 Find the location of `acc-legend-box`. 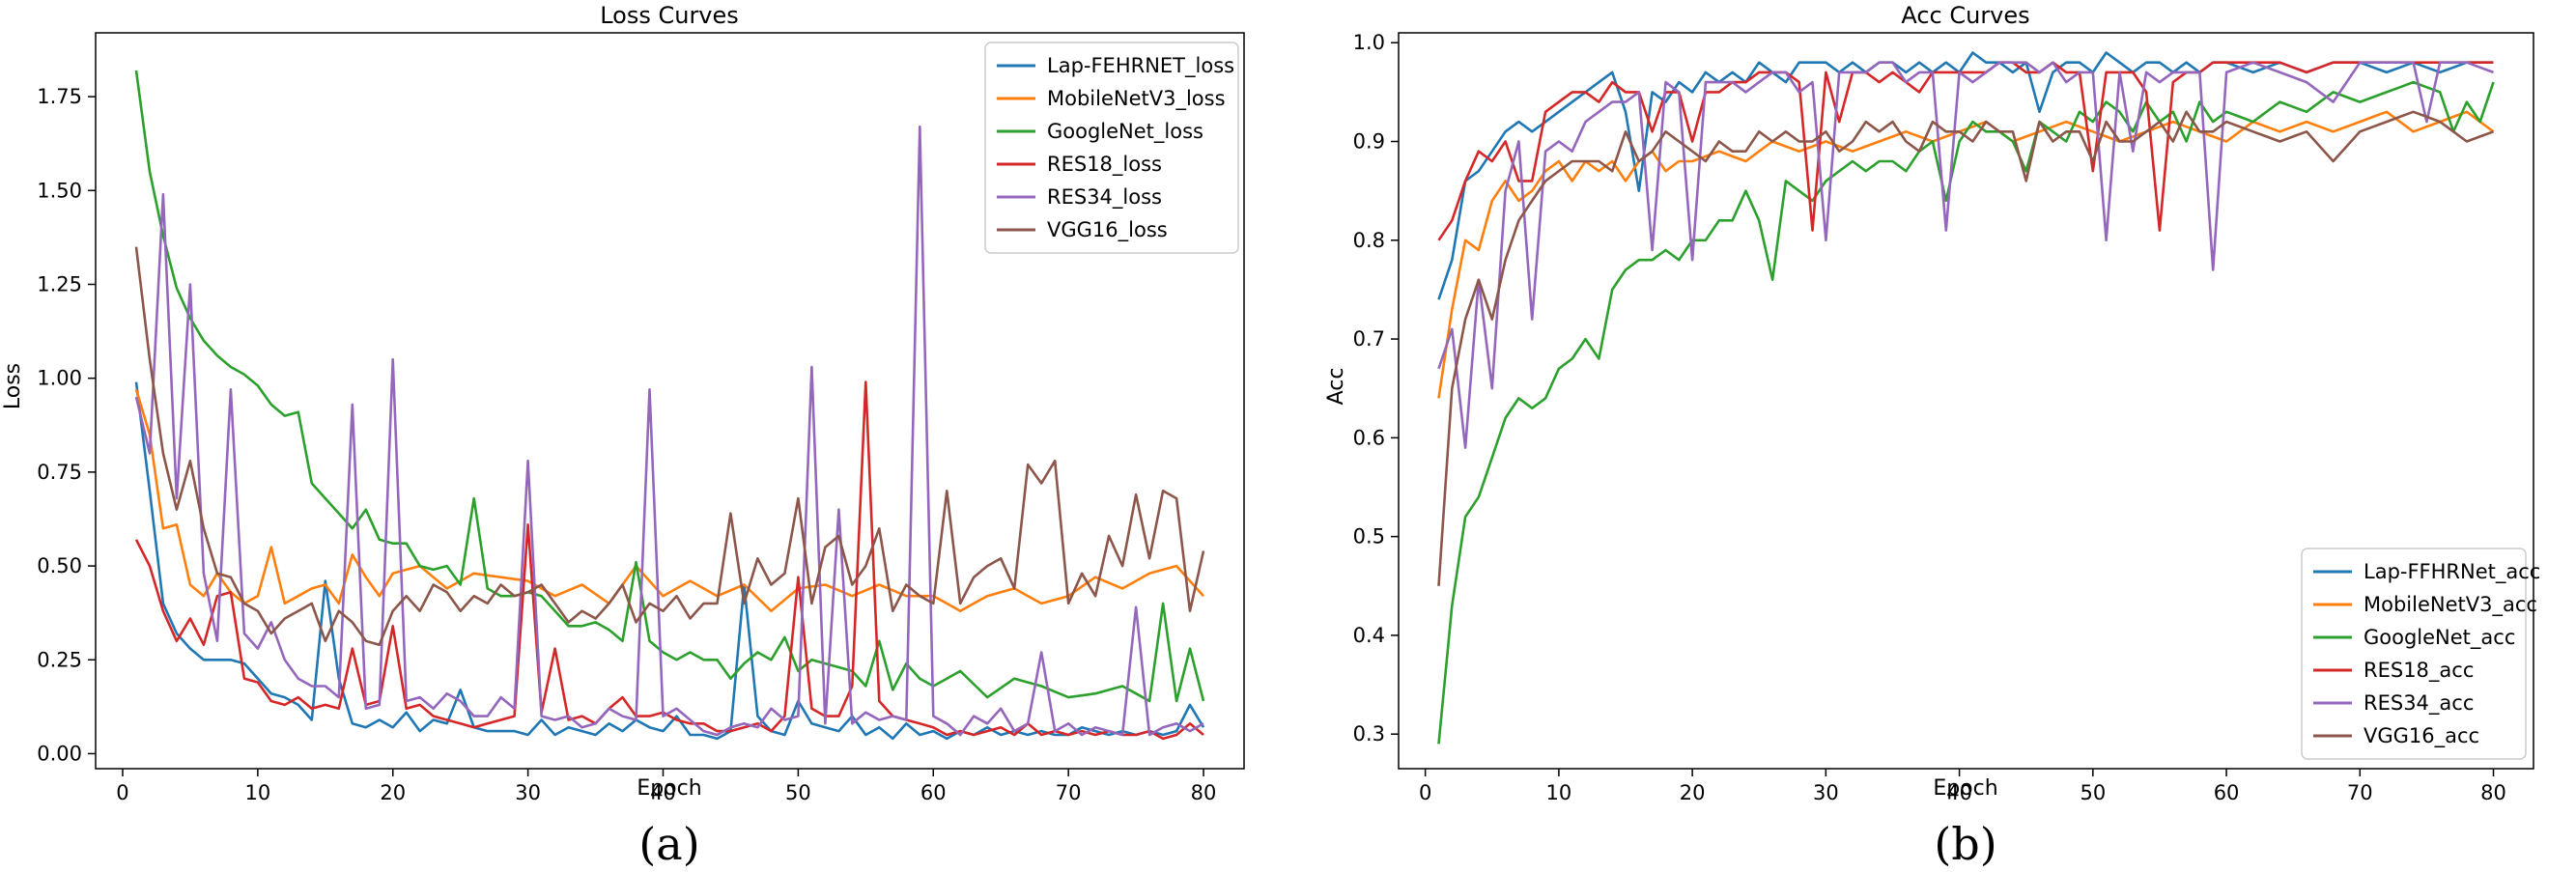

acc-legend-box is located at coordinates (2414, 654).